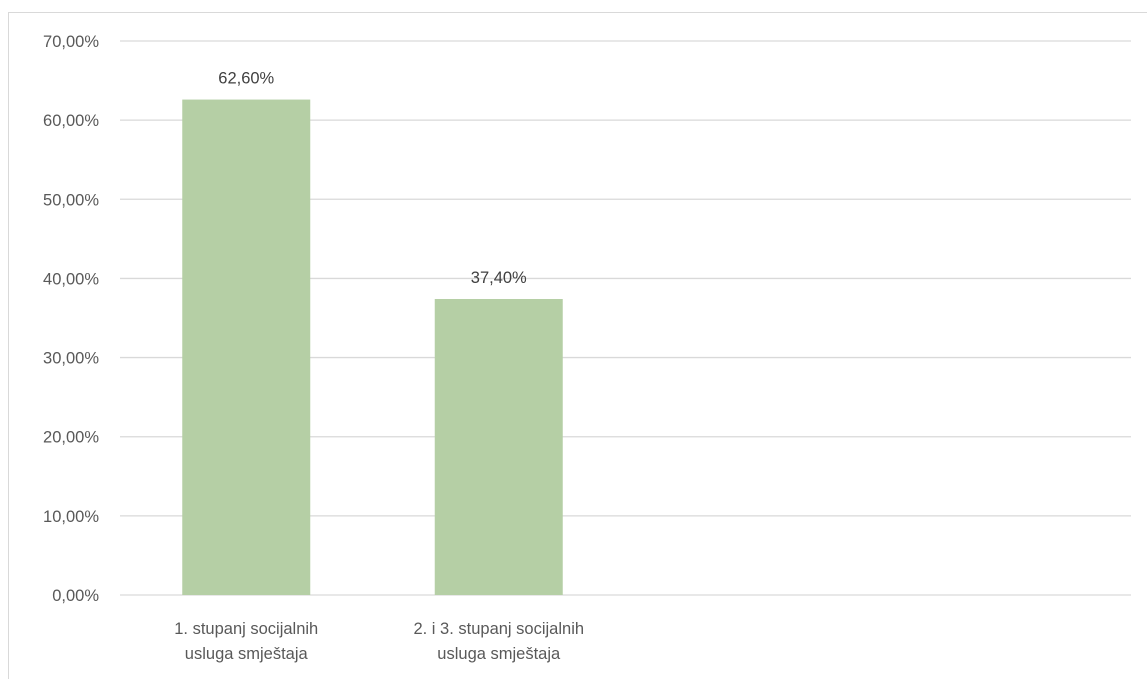 This screenshot has height=679, width=1147. What do you see at coordinates (71, 42) in the screenshot?
I see `y-tick-label: 70,00%` at bounding box center [71, 42].